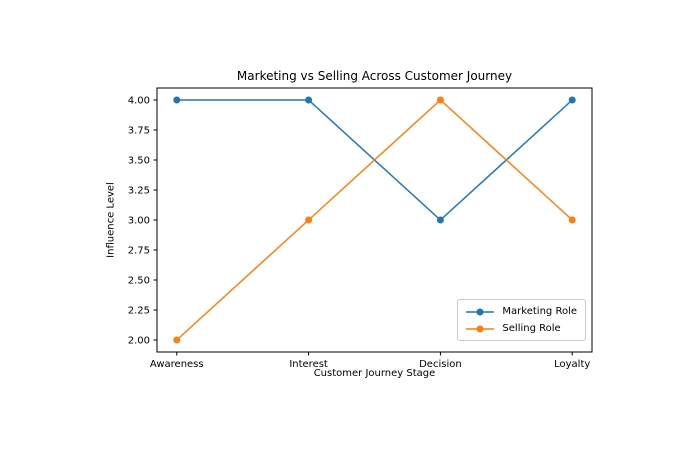 The width and height of the screenshot is (700, 450). I want to click on y-tick-label: 3.25, so click(139, 191).